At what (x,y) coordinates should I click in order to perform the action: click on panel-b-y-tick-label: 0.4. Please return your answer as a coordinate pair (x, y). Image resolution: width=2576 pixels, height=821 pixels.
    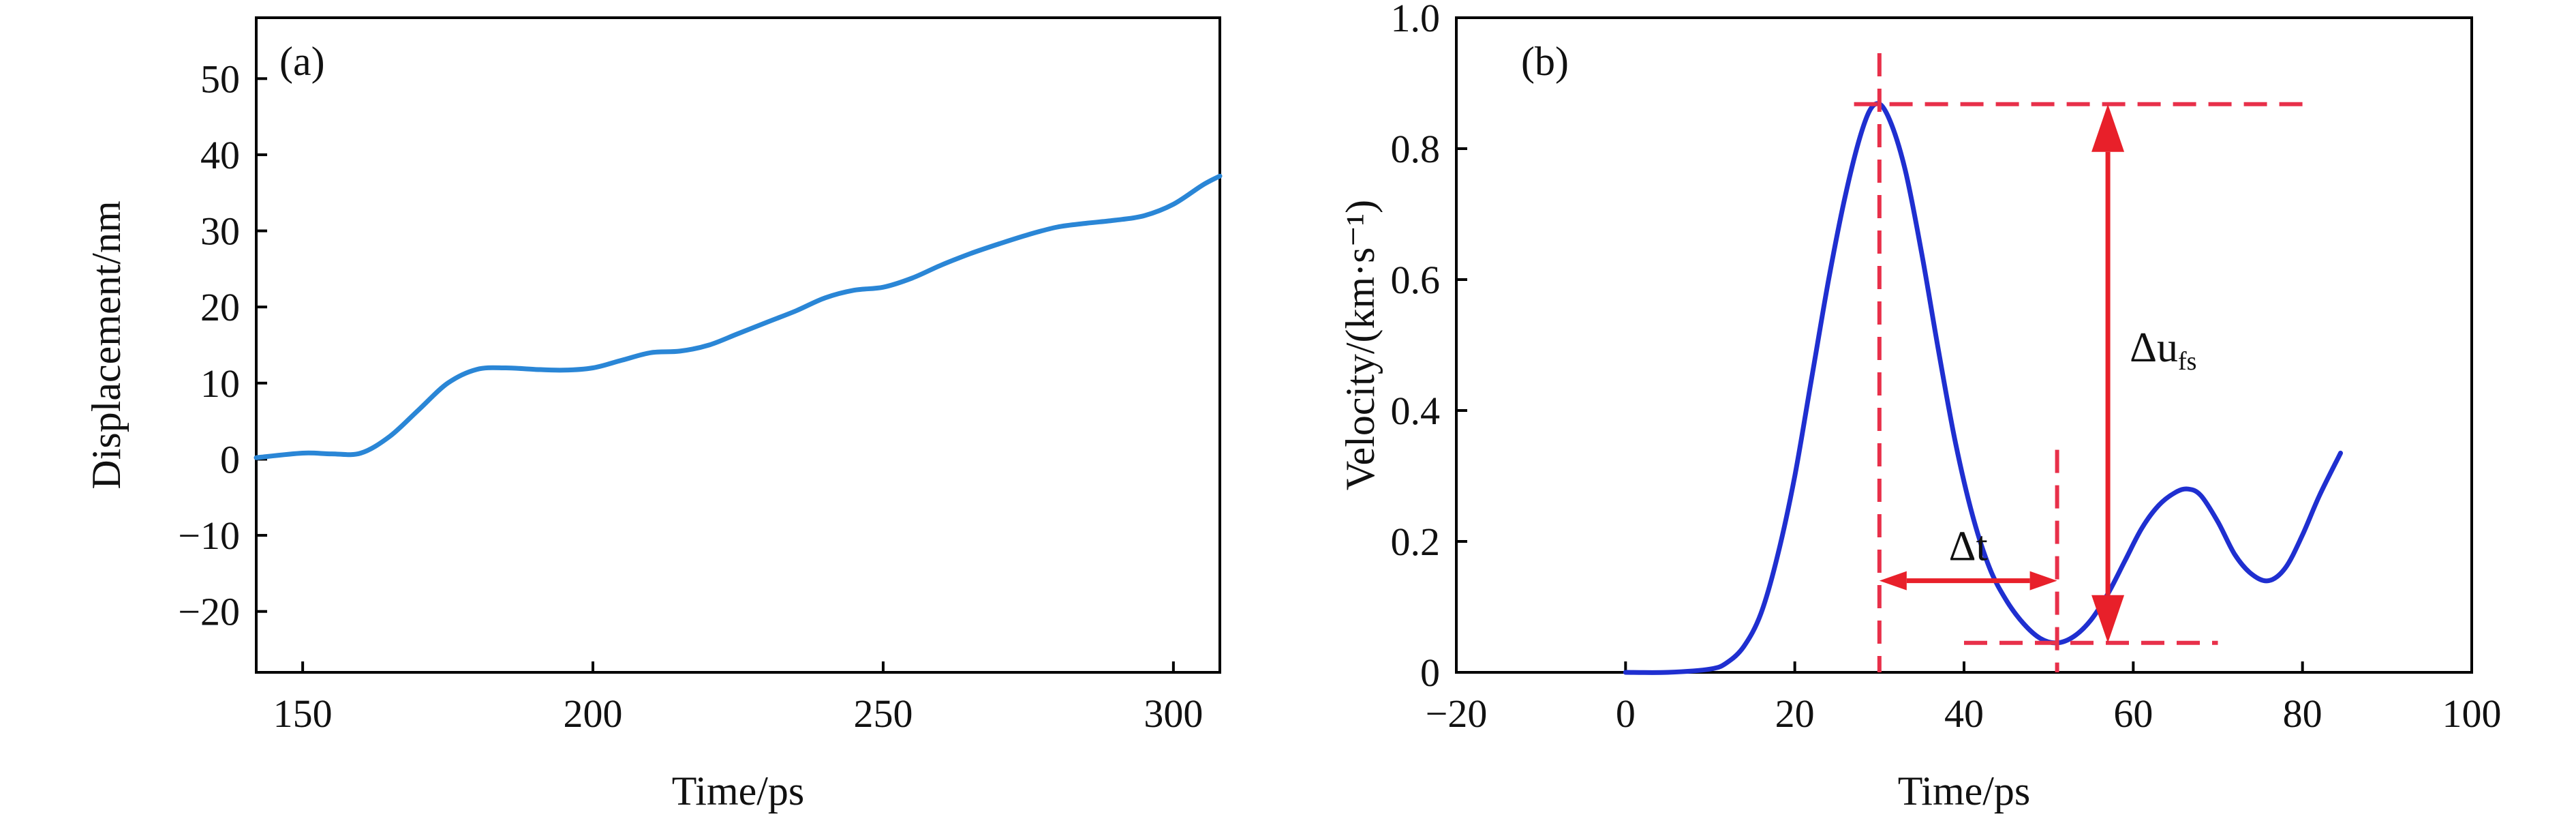
    Looking at the image, I should click on (1416, 411).